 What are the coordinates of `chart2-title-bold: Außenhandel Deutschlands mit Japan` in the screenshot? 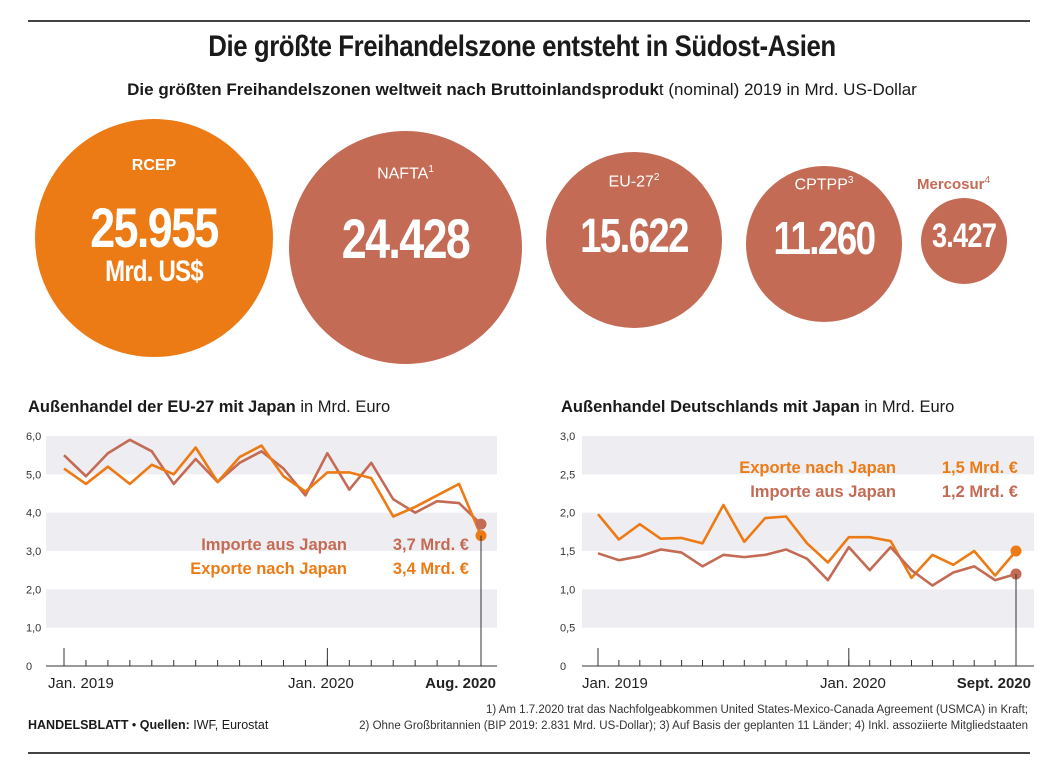 It's located at (710, 407).